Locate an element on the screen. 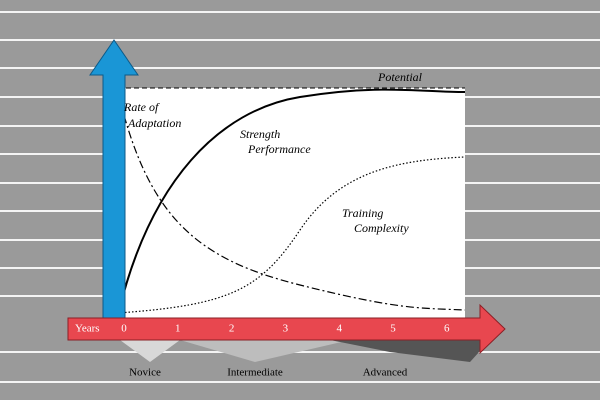 This screenshot has width=600, height=400. strength-label: Performance is located at coordinates (279, 149).